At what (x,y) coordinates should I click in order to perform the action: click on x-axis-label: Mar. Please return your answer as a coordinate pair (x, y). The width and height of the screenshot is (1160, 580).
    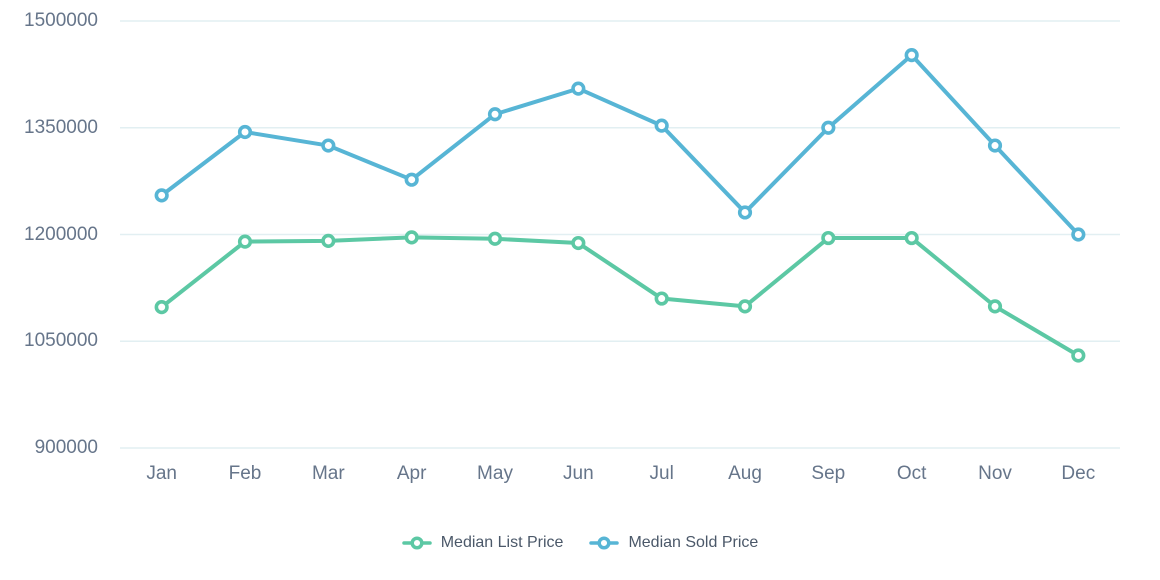
    Looking at the image, I should click on (328, 473).